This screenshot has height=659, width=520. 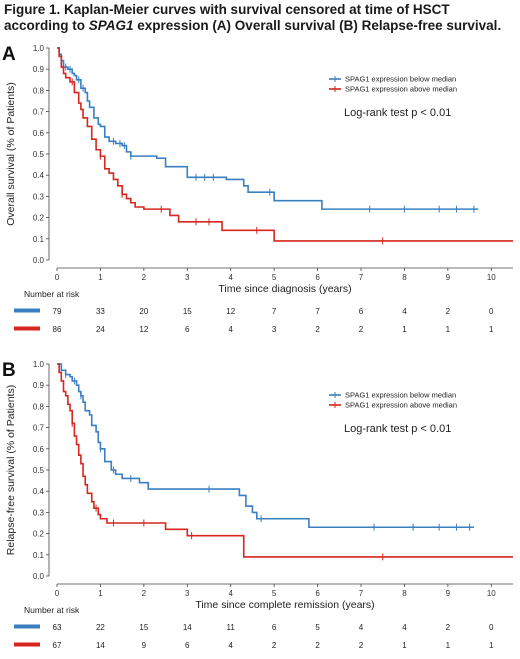 What do you see at coordinates (400, 79) in the screenshot?
I see `panel-a-legend-label-below: SPAG1 expression below median` at bounding box center [400, 79].